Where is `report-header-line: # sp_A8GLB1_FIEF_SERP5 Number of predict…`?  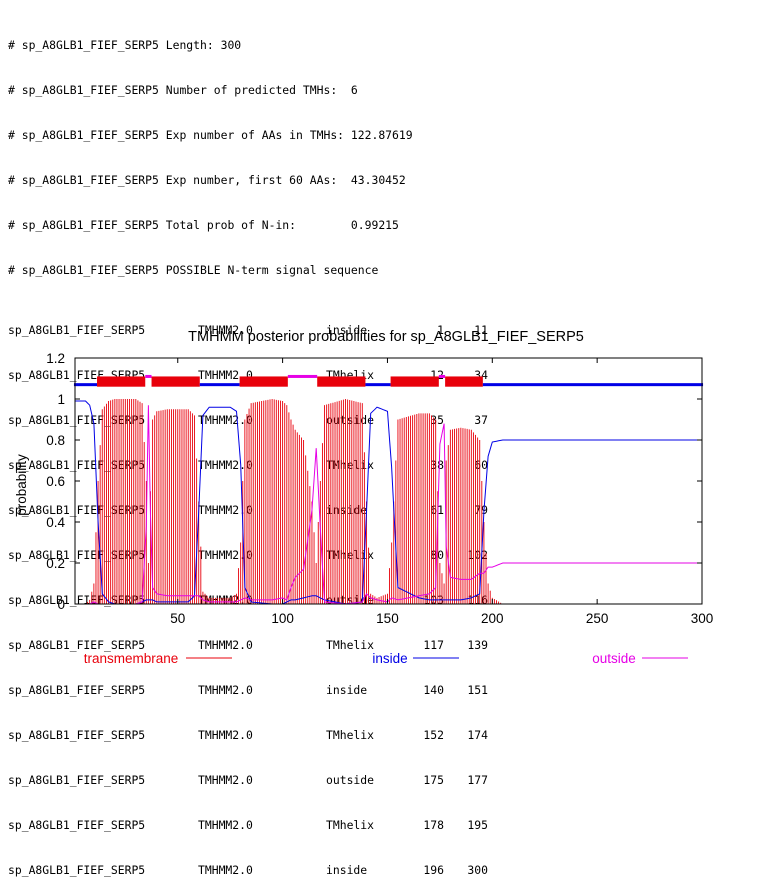
report-header-line: # sp_A8GLB1_FIEF_SERP5 Number of predict… is located at coordinates (183, 90).